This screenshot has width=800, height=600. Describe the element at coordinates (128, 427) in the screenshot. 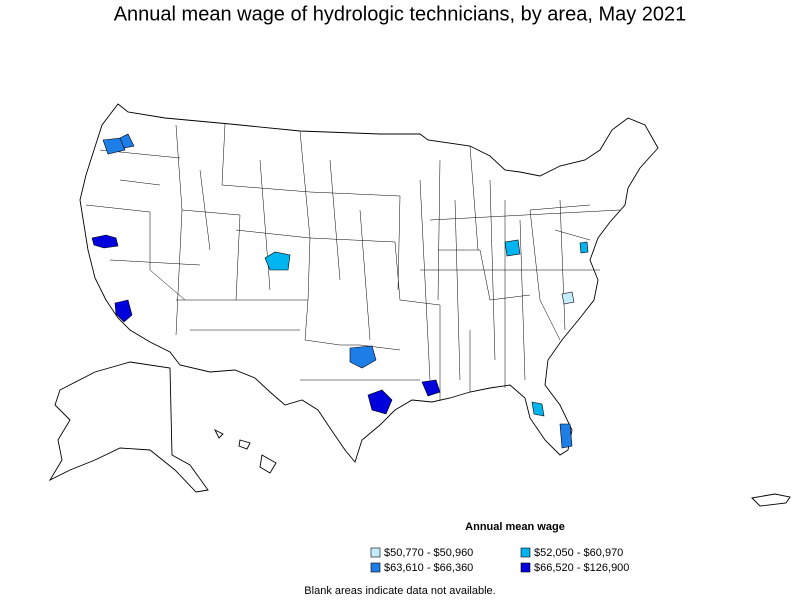

I see `alaska` at that location.